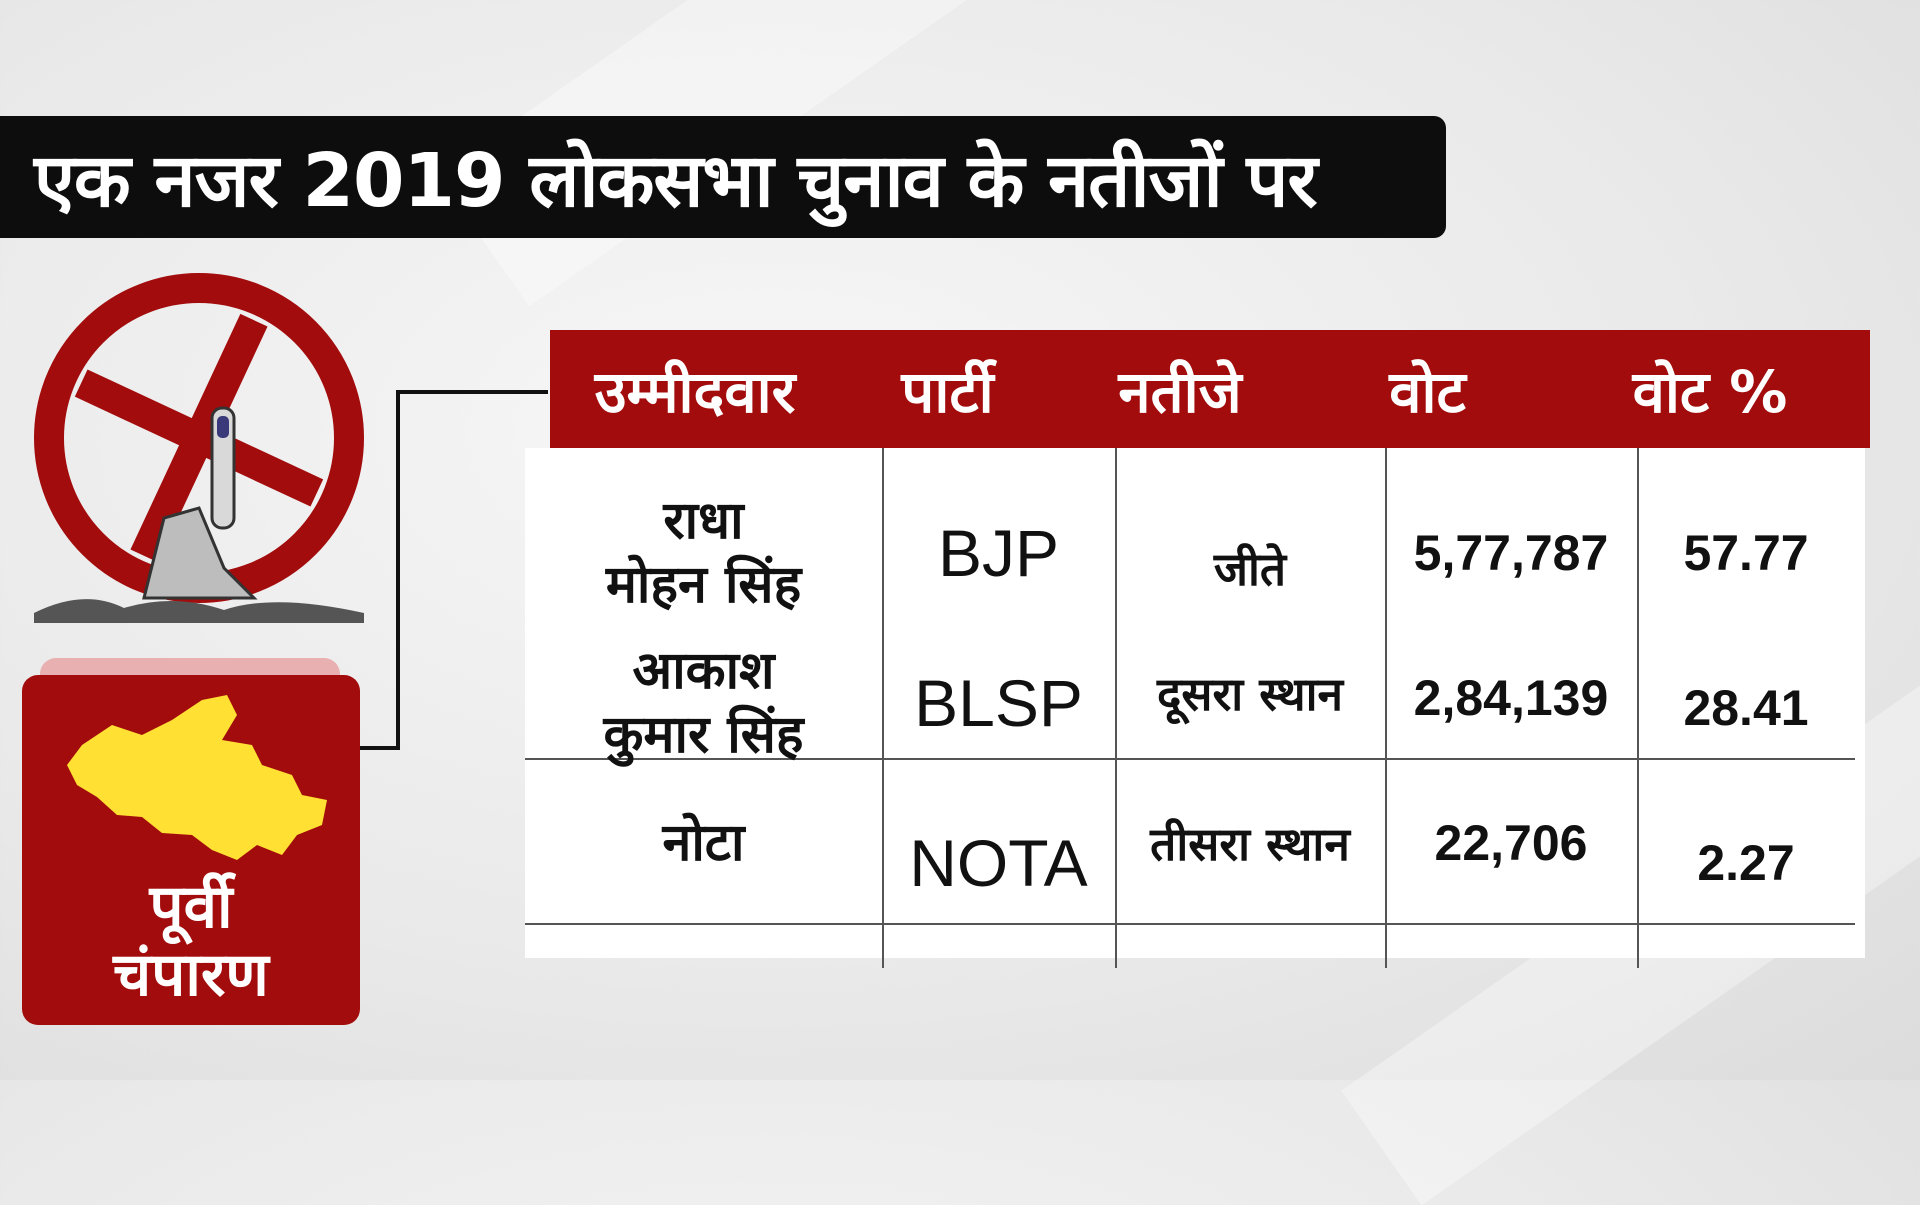 The image size is (1920, 1205). Describe the element at coordinates (1511, 843) in the screenshot. I see `vote-count: 22,706` at that location.